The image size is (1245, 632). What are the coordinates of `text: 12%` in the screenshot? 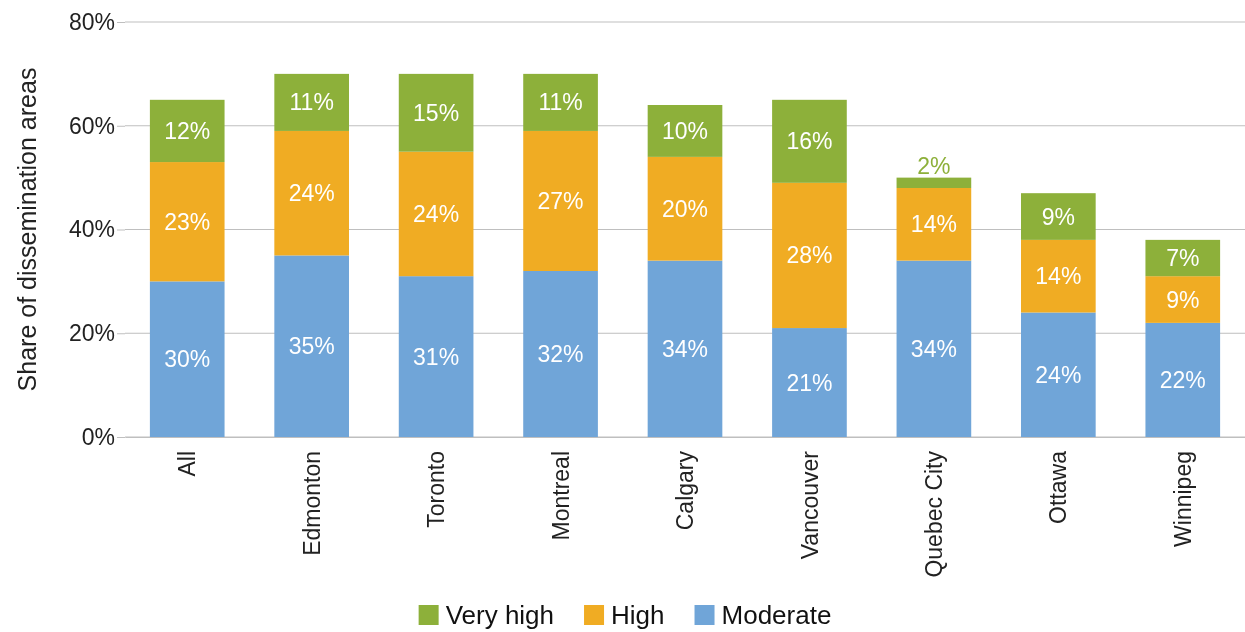 It's located at (187, 130).